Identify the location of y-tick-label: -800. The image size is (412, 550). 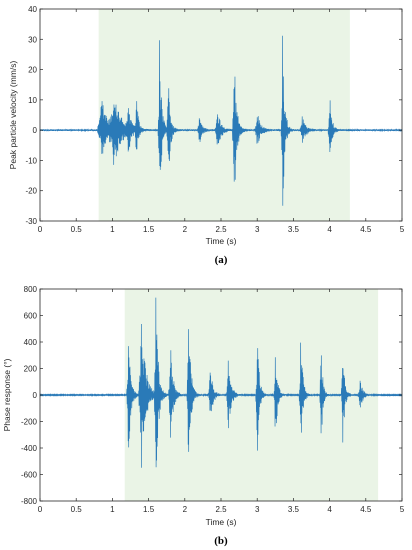
(29, 501).